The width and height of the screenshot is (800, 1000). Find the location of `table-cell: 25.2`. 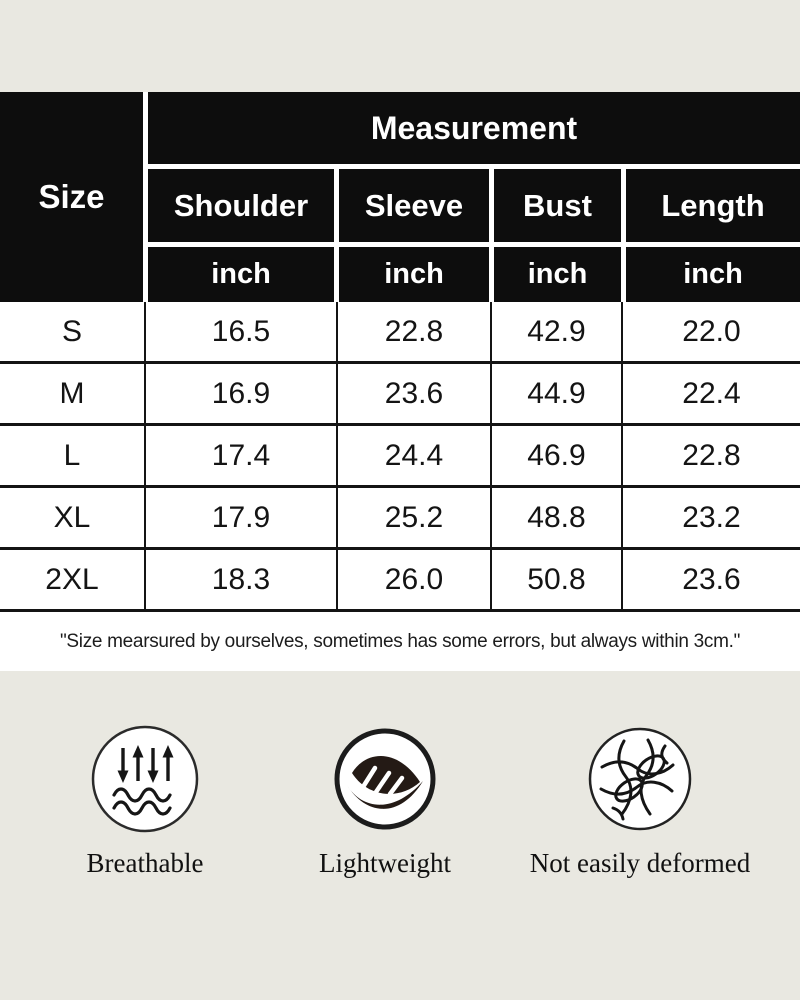

table-cell: 25.2 is located at coordinates (414, 517).